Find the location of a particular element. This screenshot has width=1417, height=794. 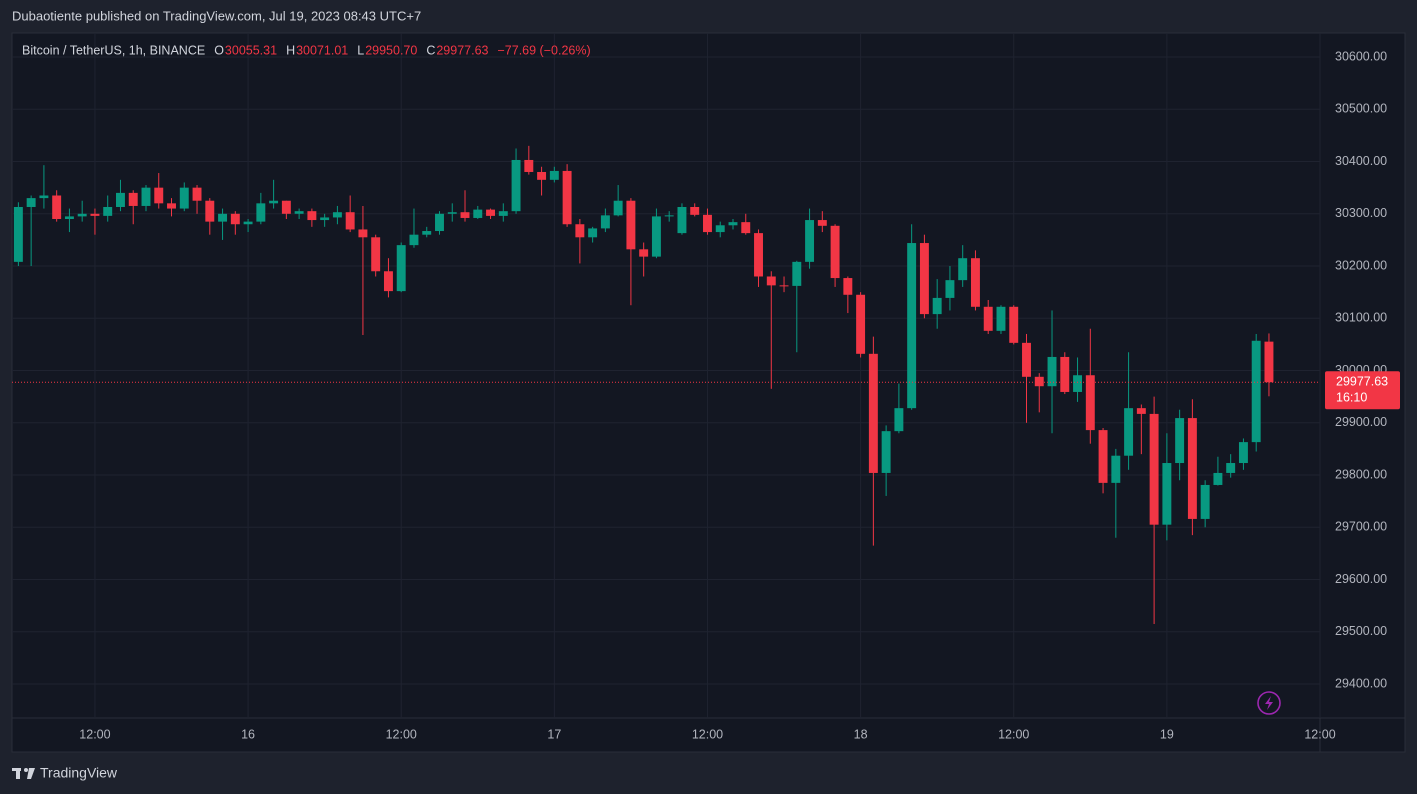

y-tick-label: 29900.00 is located at coordinates (1361, 422).